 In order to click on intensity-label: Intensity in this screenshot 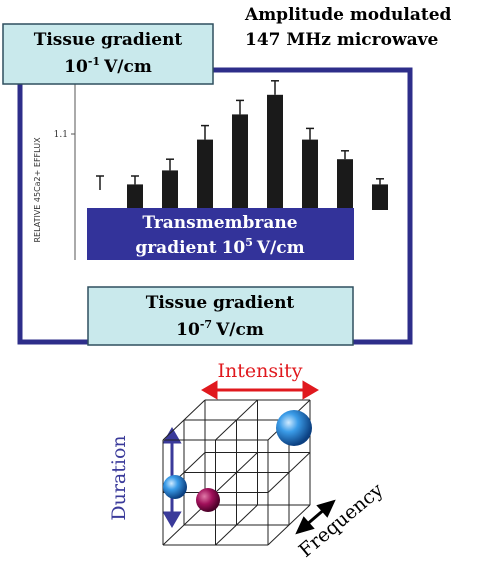, I will do `click(259, 371)`.